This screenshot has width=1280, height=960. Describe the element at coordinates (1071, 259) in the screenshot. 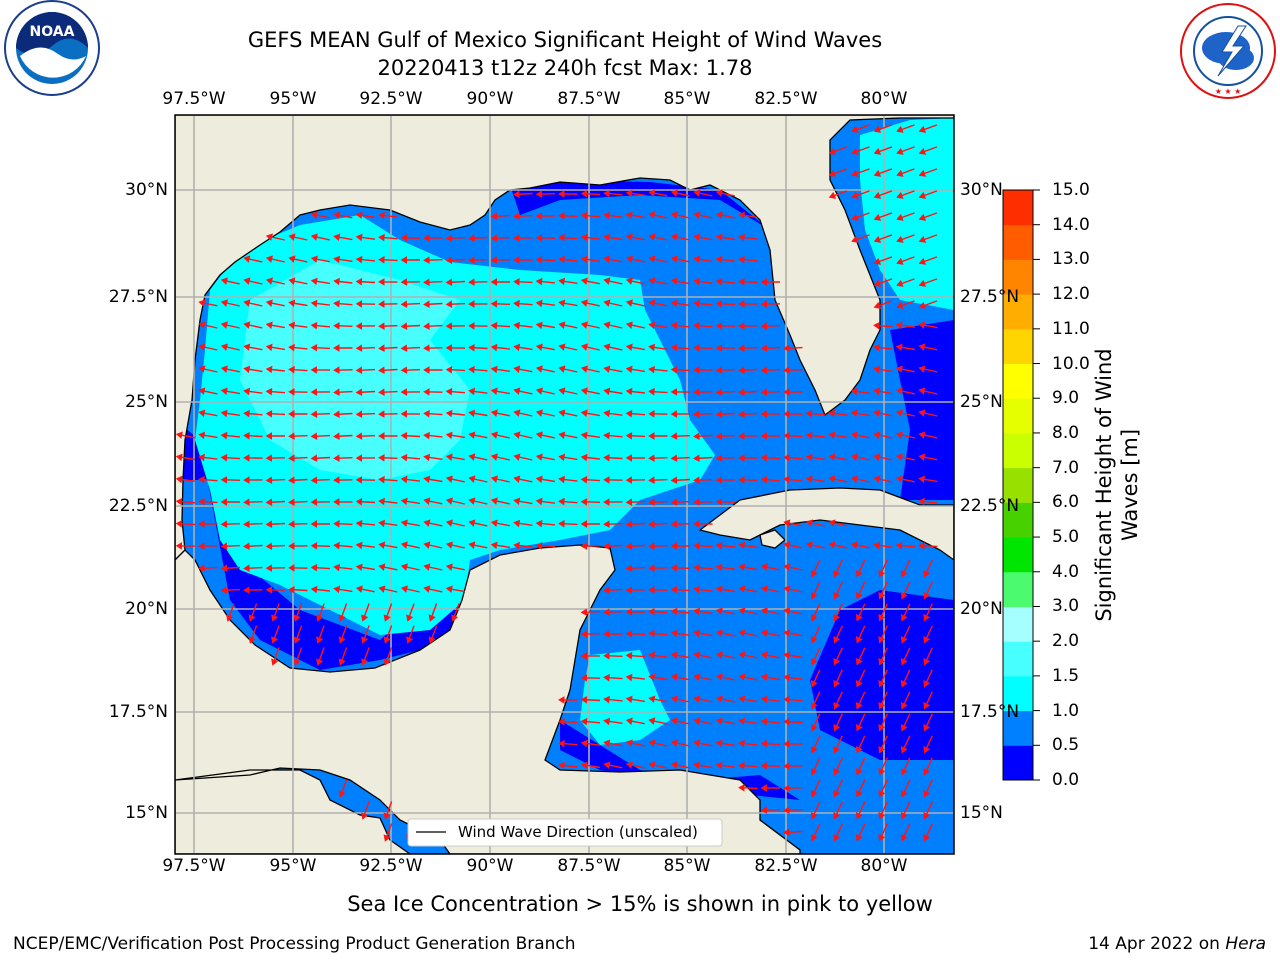

I see `colorbar-tick-label: 13.0` at that location.